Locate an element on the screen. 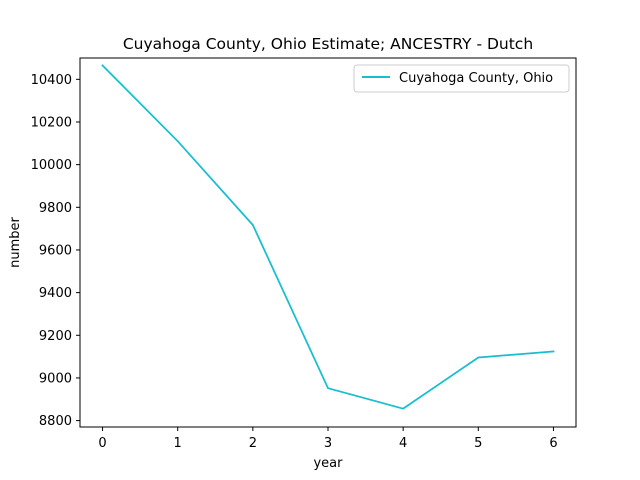 This screenshot has width=640, height=480. y-axis-title: number is located at coordinates (15, 241).